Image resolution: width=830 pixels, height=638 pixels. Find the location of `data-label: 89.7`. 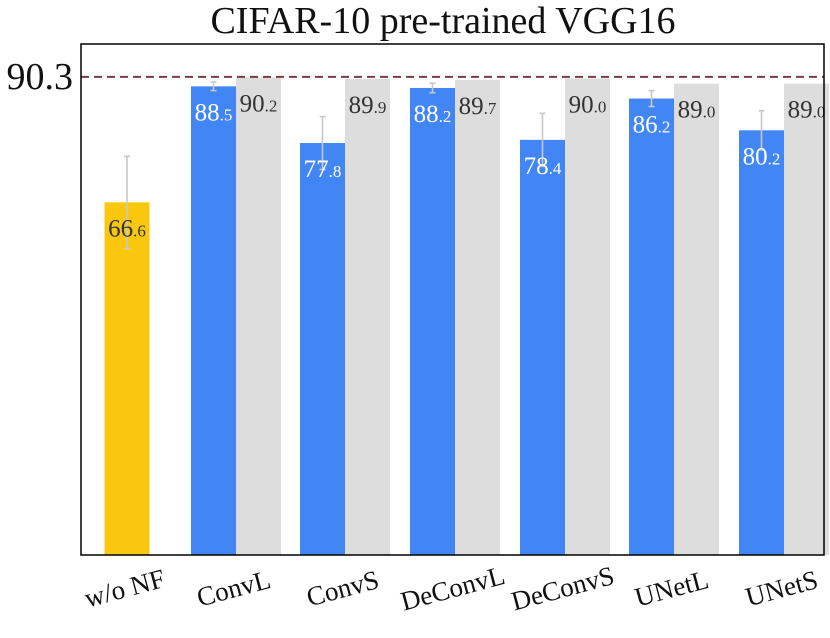

data-label: 89.7 is located at coordinates (478, 106).